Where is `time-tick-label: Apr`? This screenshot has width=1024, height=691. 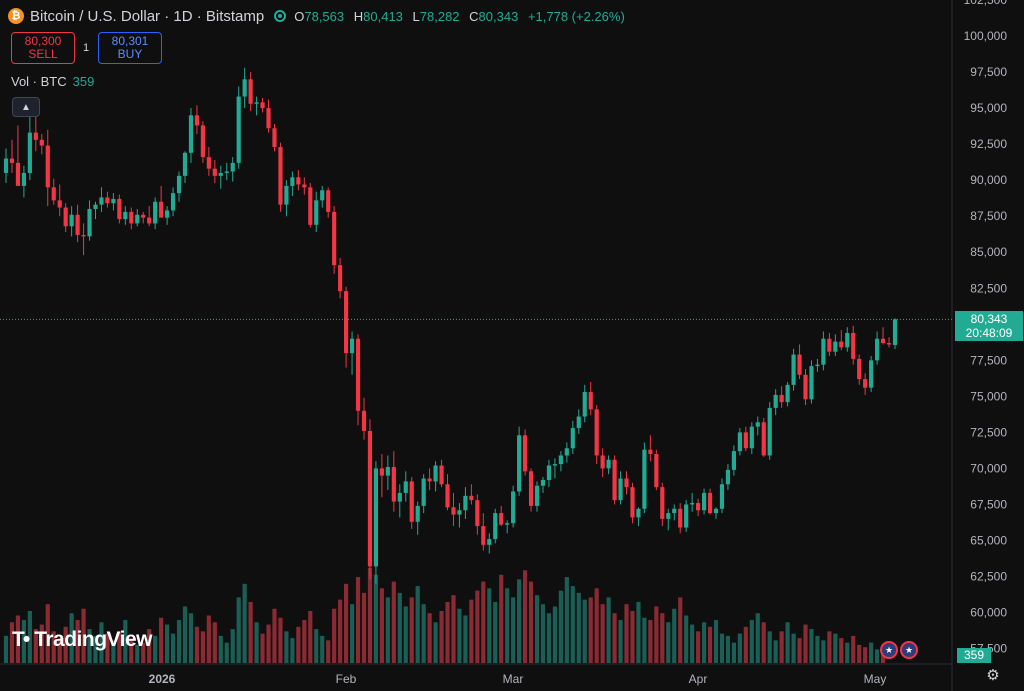
time-tick-label: Apr is located at coordinates (698, 679).